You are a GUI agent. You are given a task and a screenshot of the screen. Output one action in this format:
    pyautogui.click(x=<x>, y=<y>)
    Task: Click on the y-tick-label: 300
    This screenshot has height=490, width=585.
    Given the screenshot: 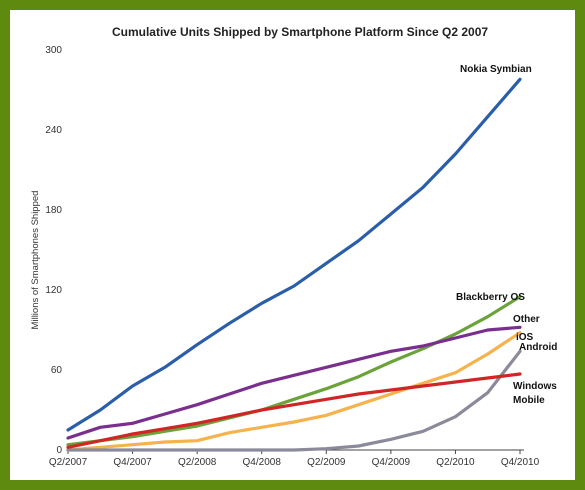 What is the action you would take?
    pyautogui.click(x=53, y=50)
    